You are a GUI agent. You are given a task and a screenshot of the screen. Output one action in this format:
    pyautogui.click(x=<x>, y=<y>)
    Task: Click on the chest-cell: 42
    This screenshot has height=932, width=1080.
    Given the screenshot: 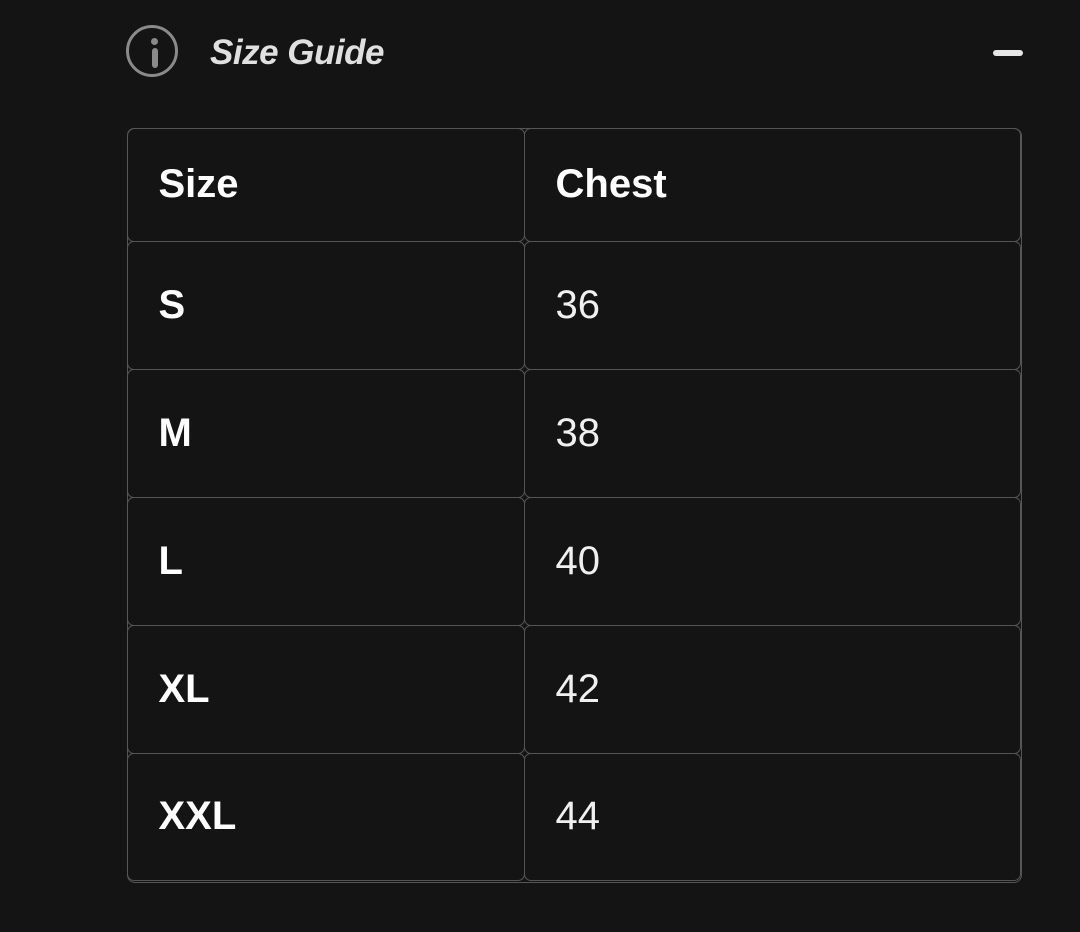 What is the action you would take?
    pyautogui.click(x=772, y=689)
    